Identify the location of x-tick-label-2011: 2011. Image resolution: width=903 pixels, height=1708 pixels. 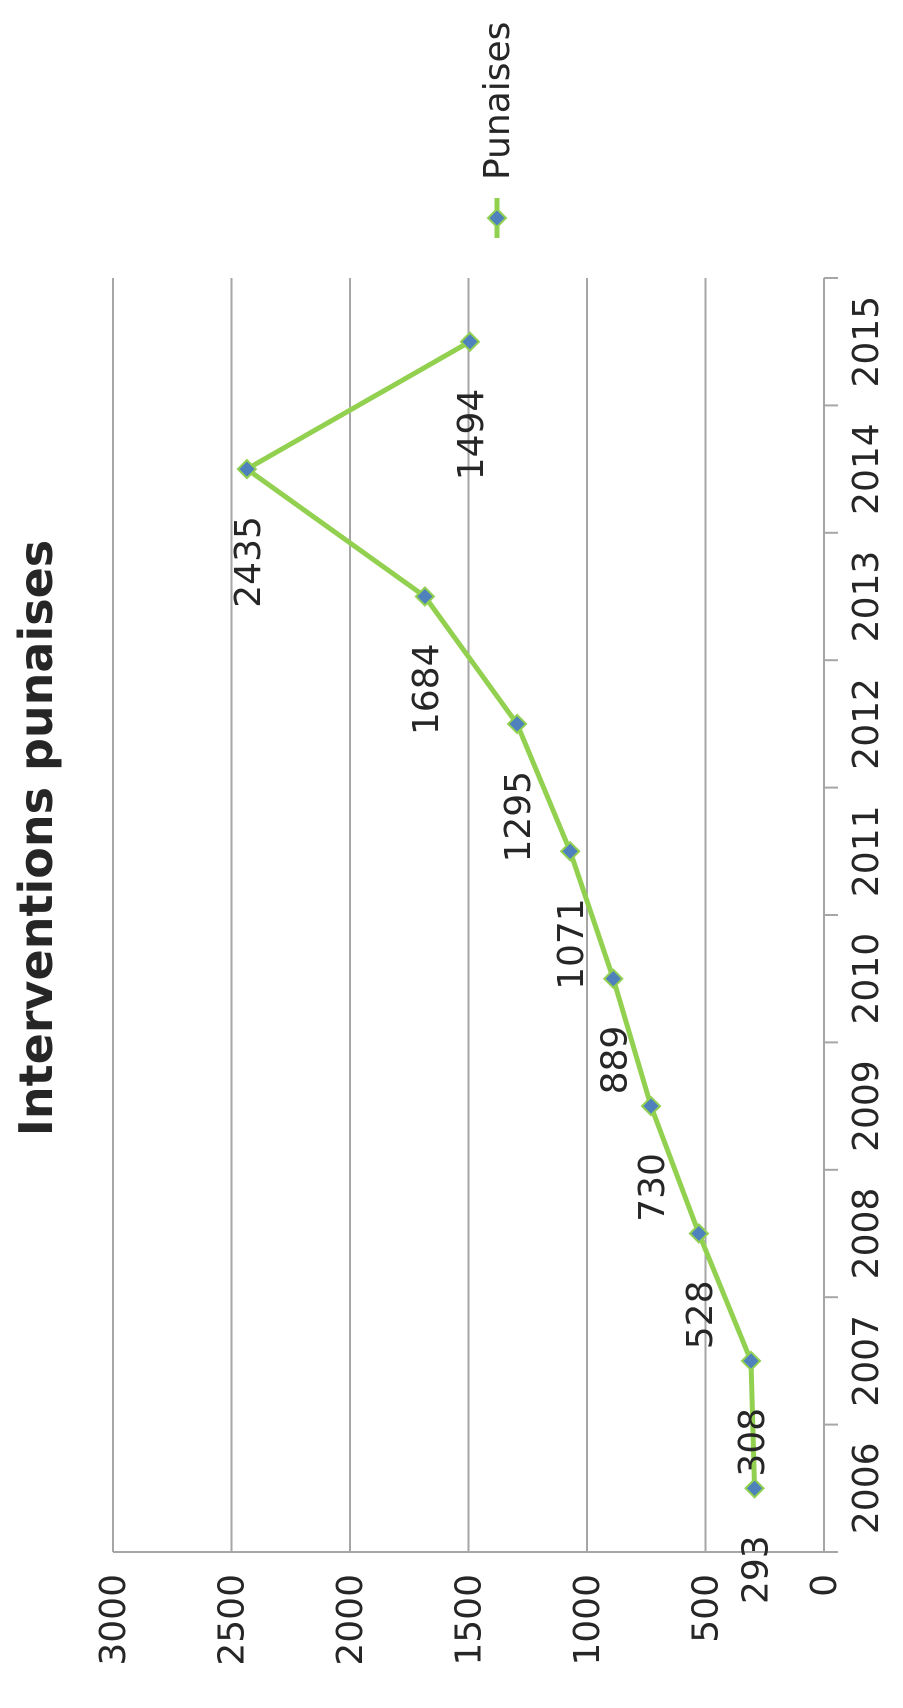
(866, 851).